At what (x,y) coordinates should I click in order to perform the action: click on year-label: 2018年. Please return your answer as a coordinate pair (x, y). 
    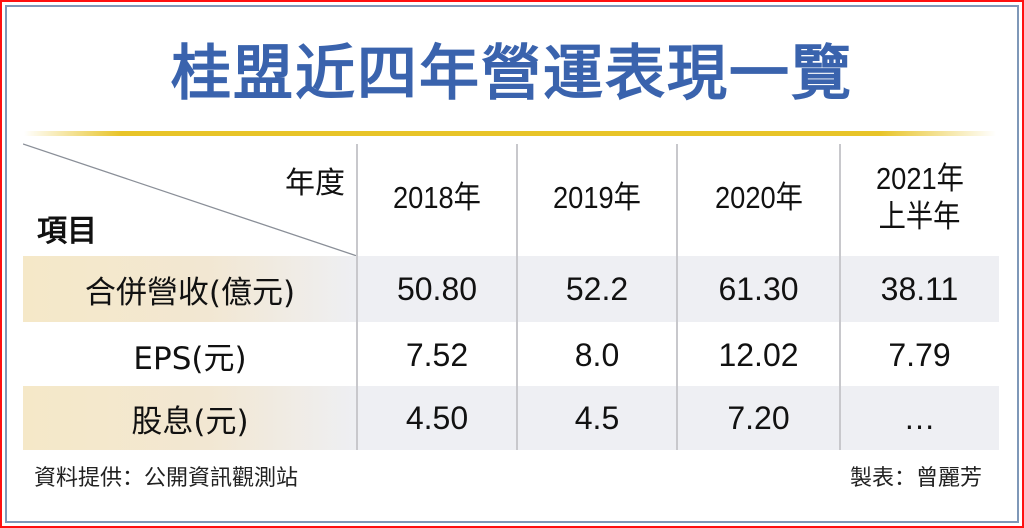
    Looking at the image, I should click on (437, 197).